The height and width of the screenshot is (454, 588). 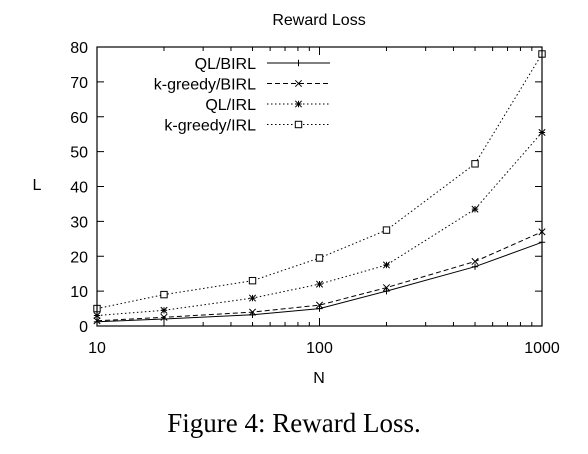 What do you see at coordinates (79, 118) in the screenshot?
I see `y-tick-label: 60` at bounding box center [79, 118].